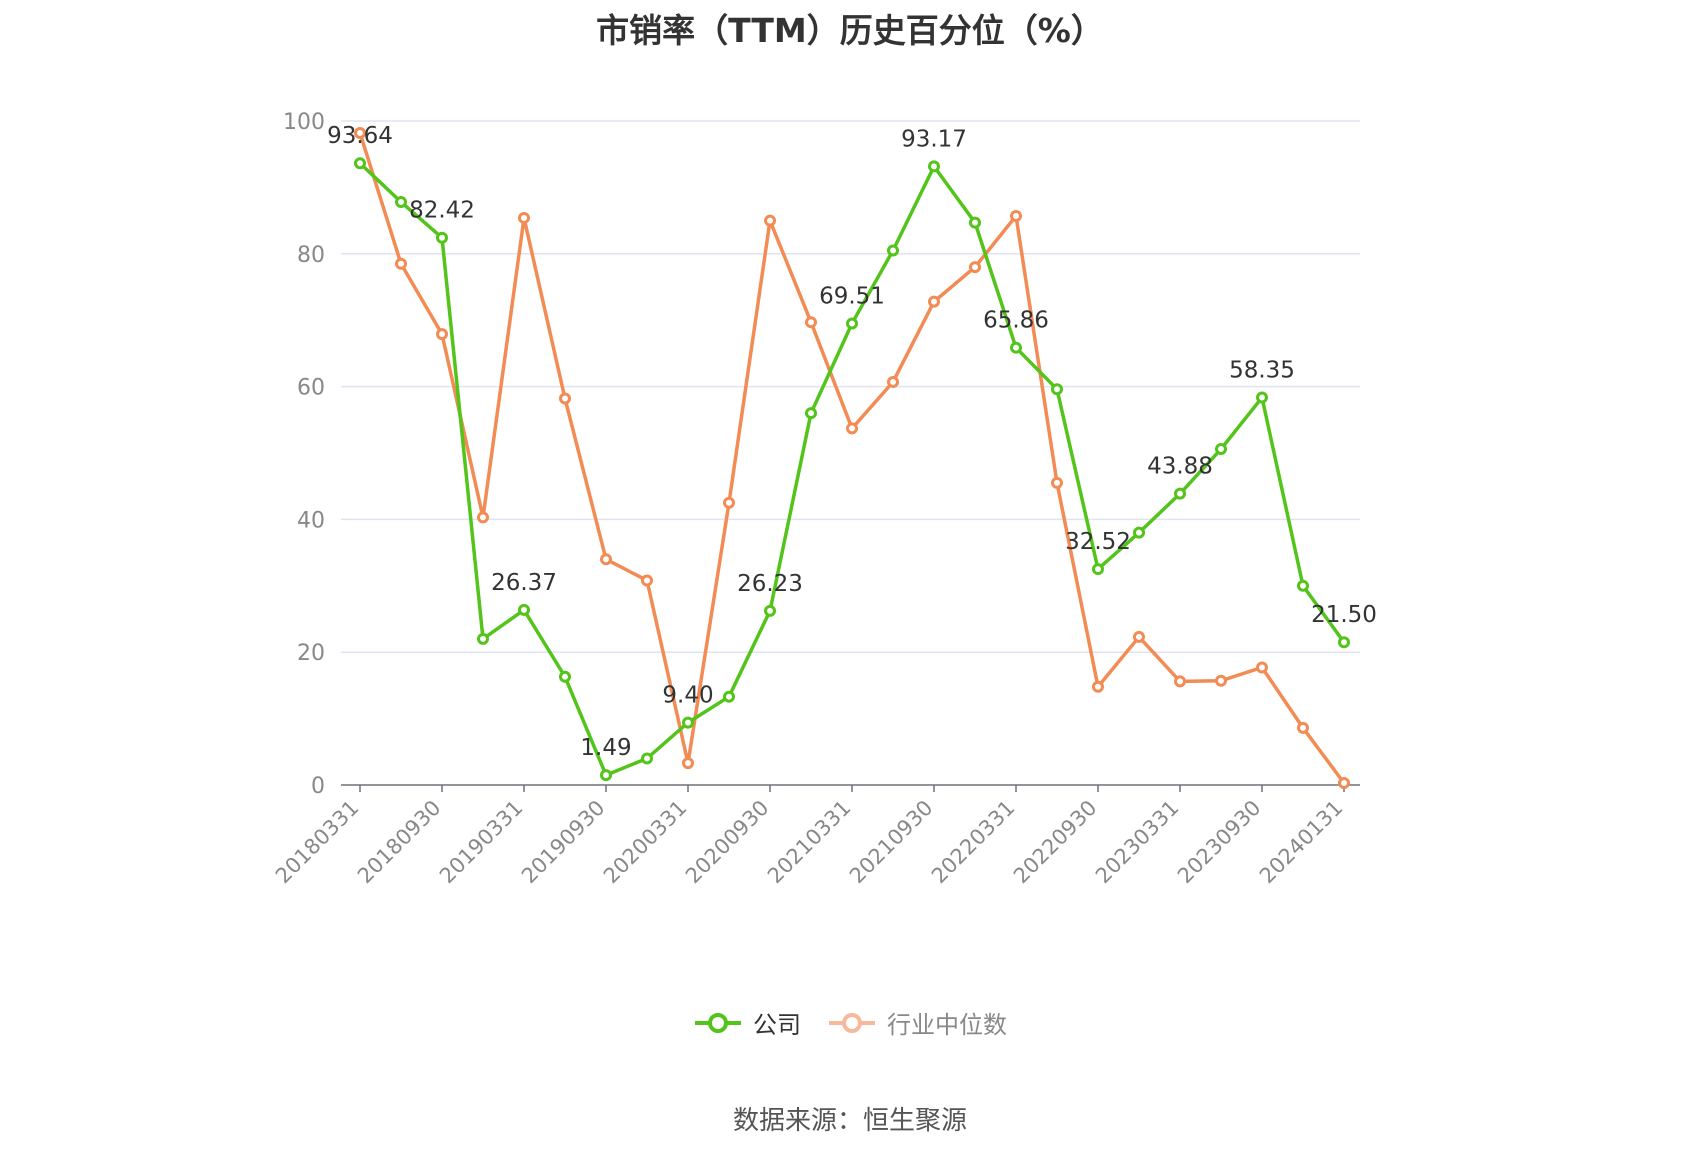 The height and width of the screenshot is (1150, 1700). What do you see at coordinates (934, 139) in the screenshot?
I see `data-label: 93.17` at bounding box center [934, 139].